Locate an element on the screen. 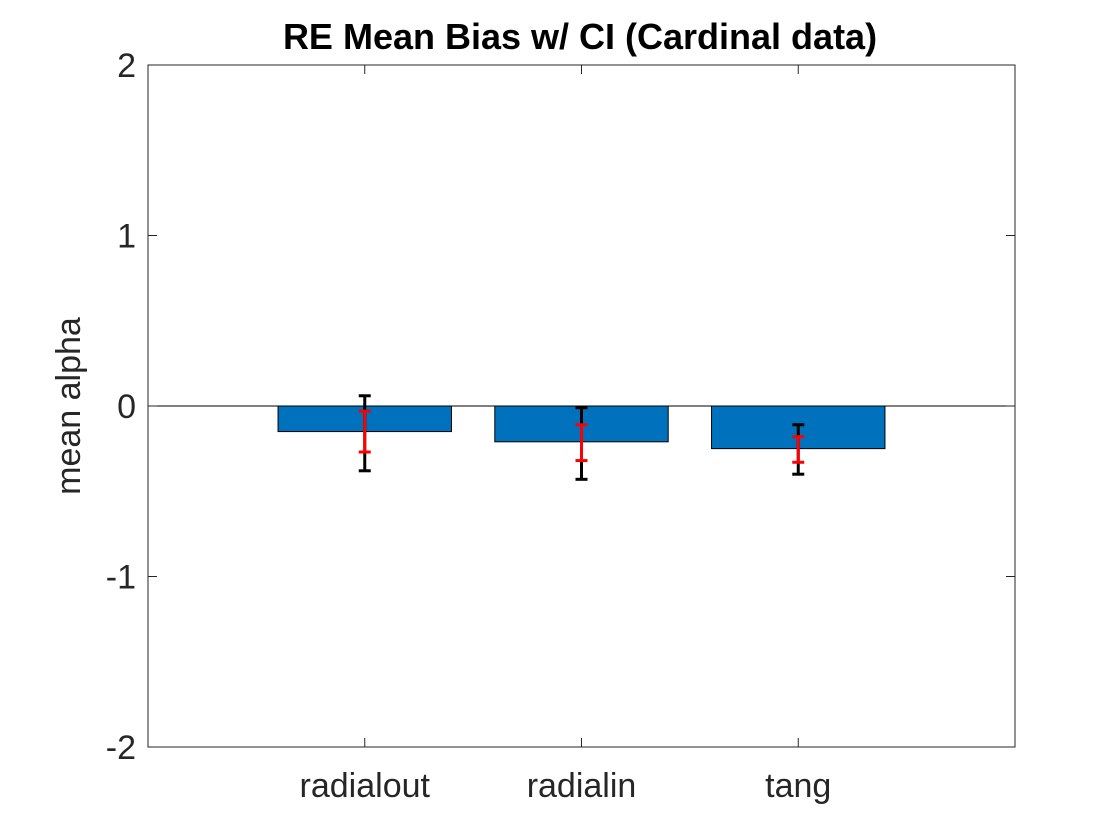  y-tick-label: 0 is located at coordinates (126, 407).